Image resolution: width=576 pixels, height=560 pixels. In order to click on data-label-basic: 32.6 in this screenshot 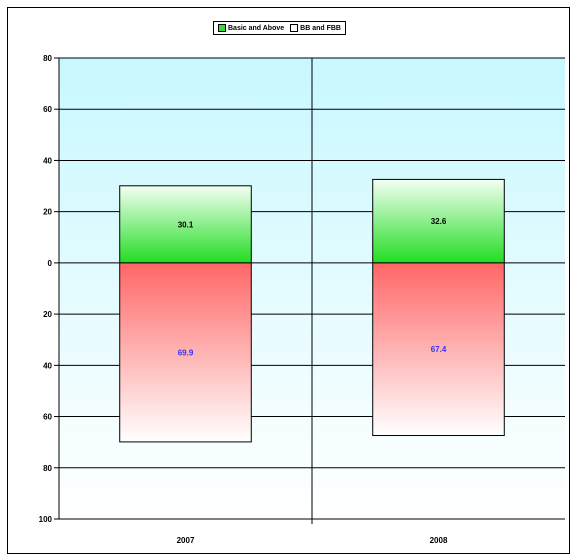, I will do `click(439, 221)`.